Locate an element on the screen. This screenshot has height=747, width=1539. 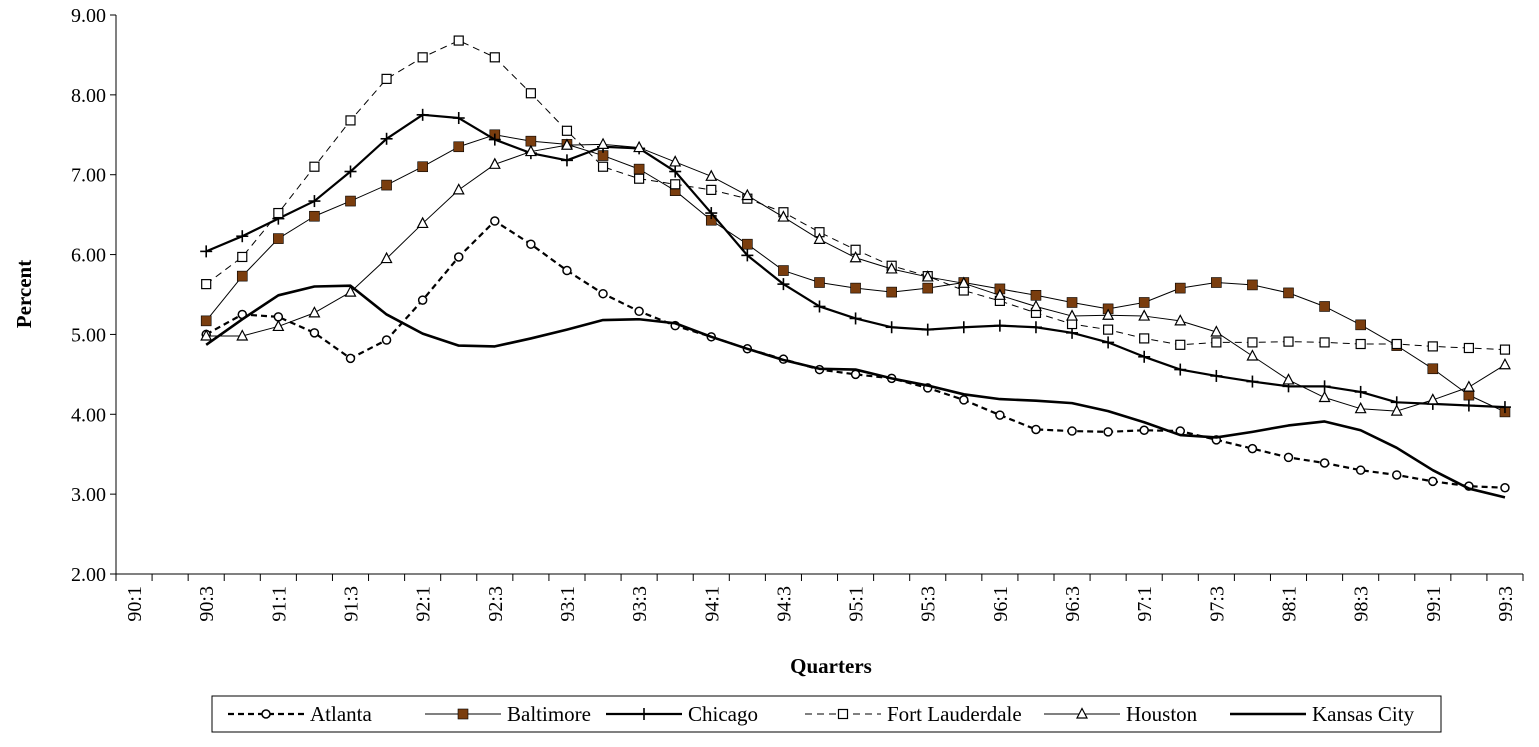
legend-label: Kansas City is located at coordinates (1363, 714).